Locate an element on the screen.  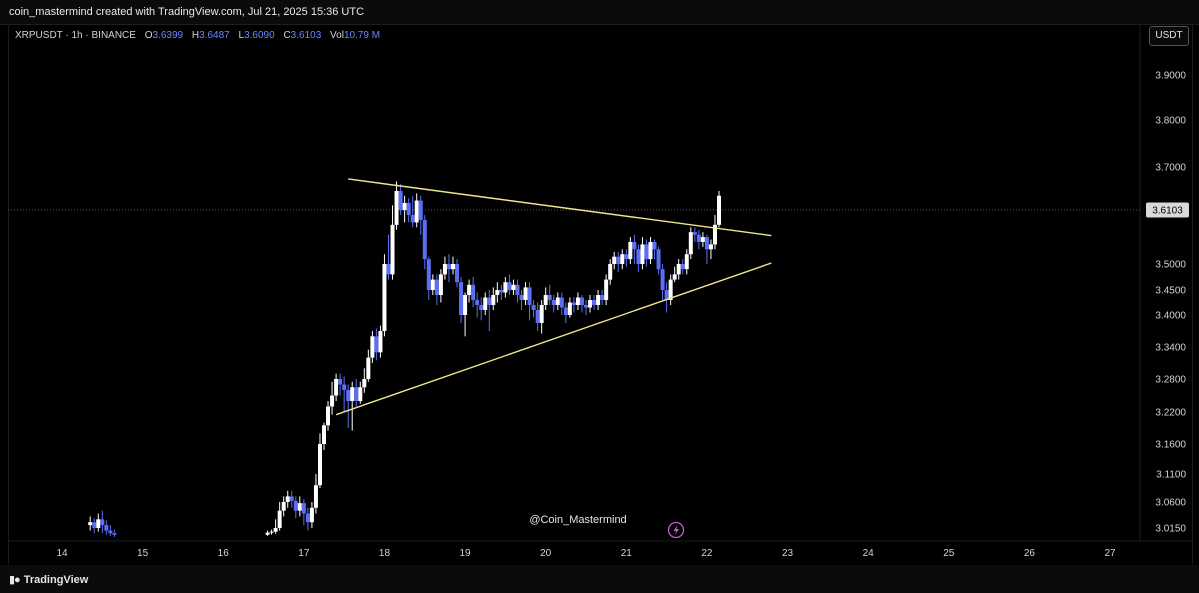
open-label: O is located at coordinates (148, 35).